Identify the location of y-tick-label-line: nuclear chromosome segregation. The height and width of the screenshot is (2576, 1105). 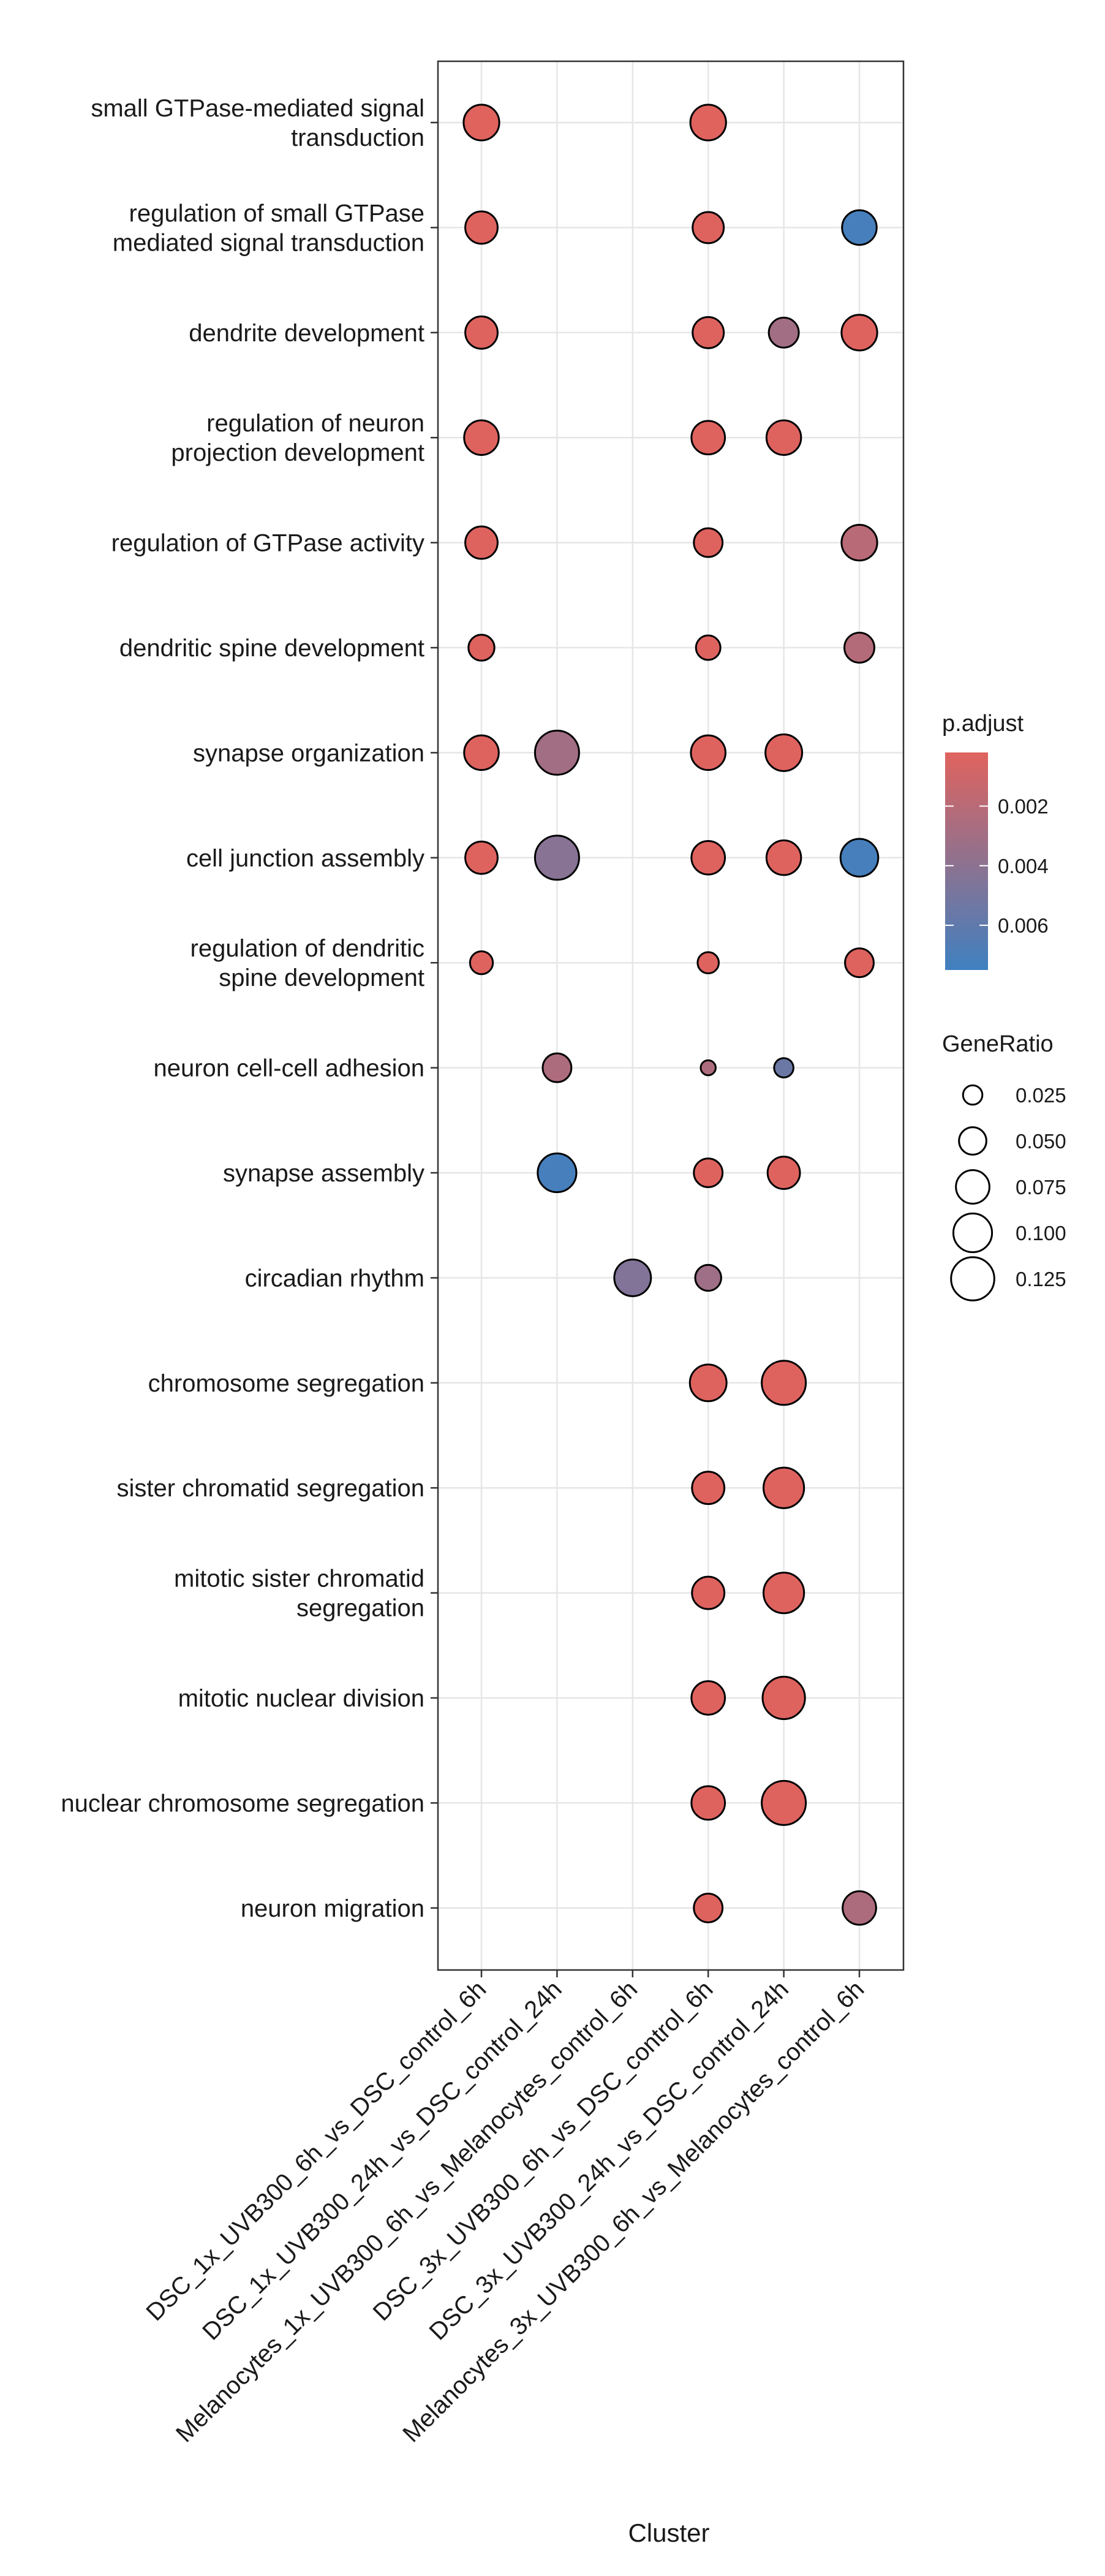
(242, 1804).